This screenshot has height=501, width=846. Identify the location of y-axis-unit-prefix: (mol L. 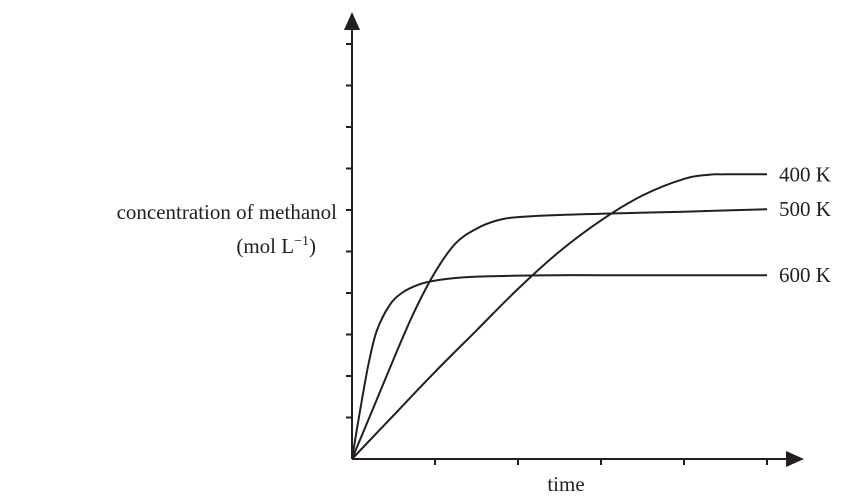
(265, 246).